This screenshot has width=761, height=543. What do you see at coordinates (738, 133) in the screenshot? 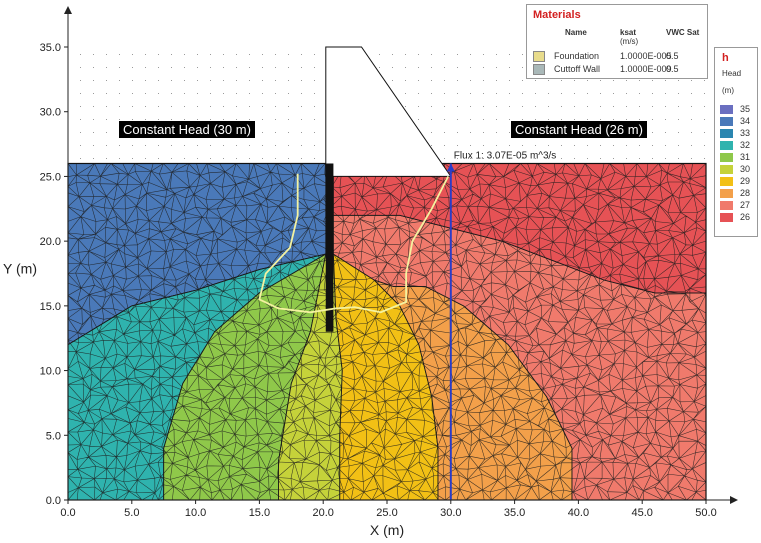
I see `head-legend-item: 33` at bounding box center [738, 133].